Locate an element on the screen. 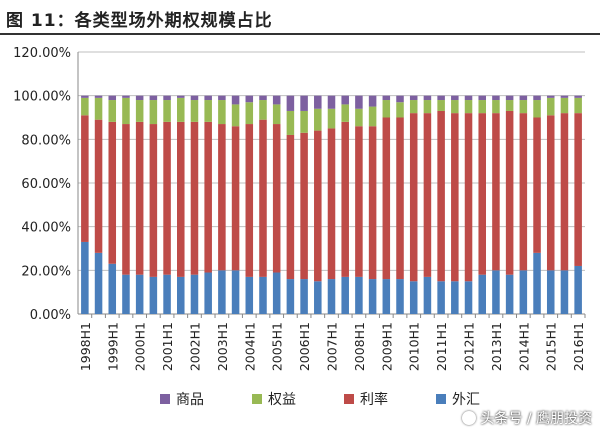  x-tick-label: 2003H1 is located at coordinates (222, 346).